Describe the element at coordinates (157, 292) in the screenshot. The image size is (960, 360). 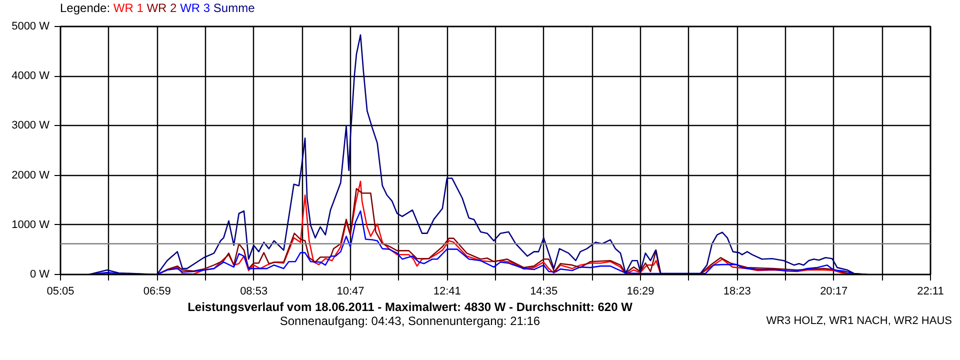
I see `x-tick-label: 06:59` at that location.